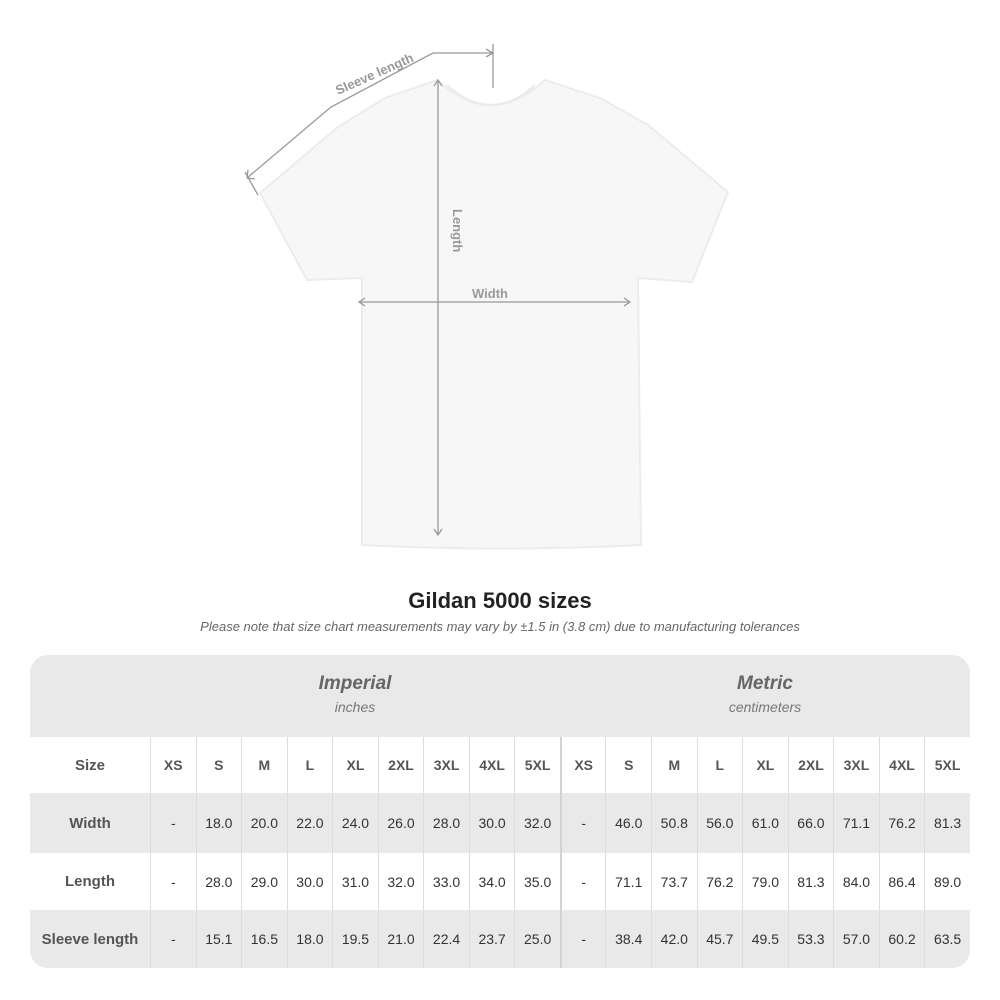 The image size is (1000, 1000). I want to click on imperial-cell: 33.0, so click(446, 881).